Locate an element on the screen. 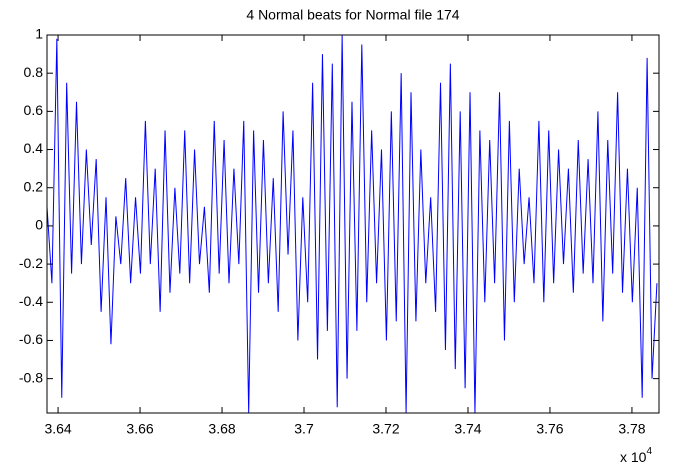 Image resolution: width=673 pixels, height=466 pixels. y-tick-label: -0.2 is located at coordinates (31, 263).